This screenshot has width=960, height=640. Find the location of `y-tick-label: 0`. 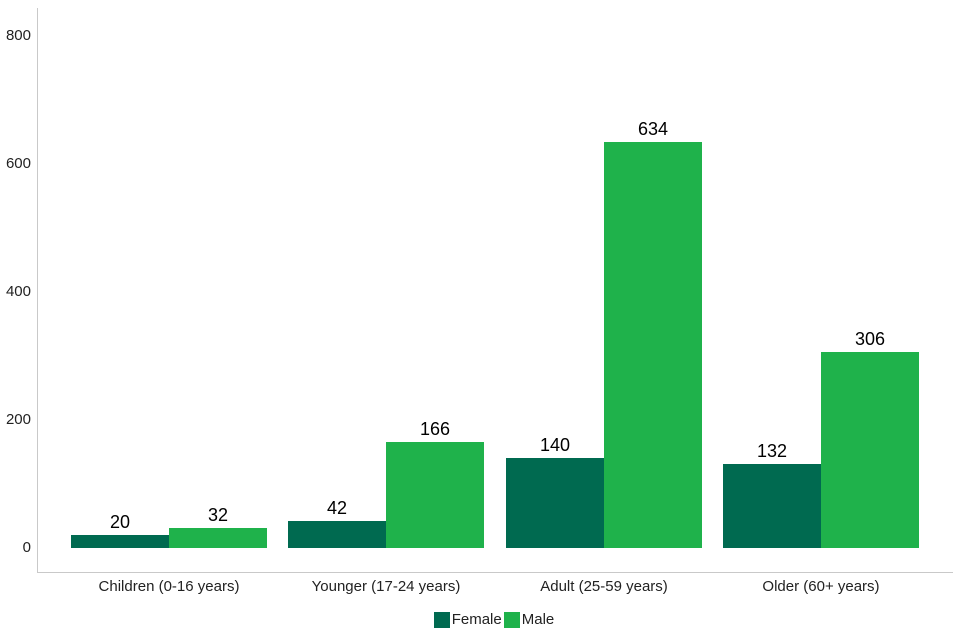

y-tick-label: 0 is located at coordinates (26, 547).